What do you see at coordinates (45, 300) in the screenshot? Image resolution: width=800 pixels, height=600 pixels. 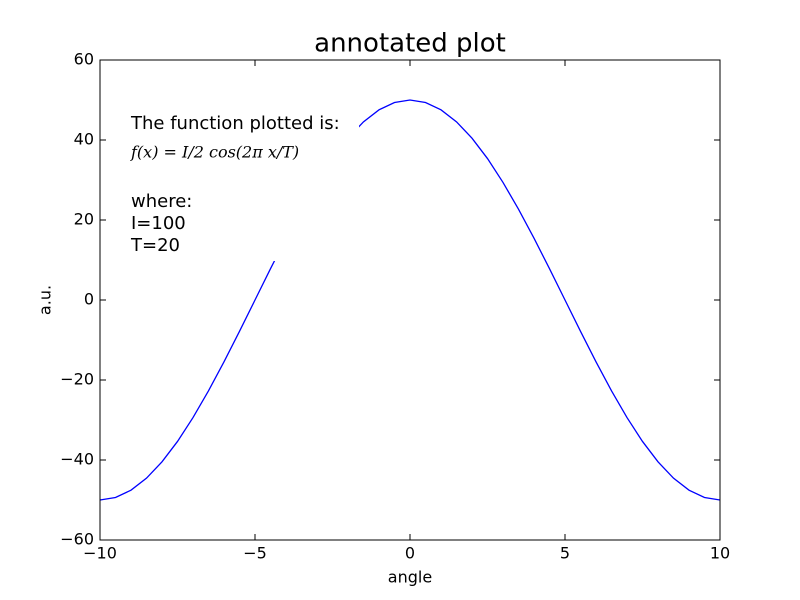 I see `y-axis-label: a.u.` at bounding box center [45, 300].